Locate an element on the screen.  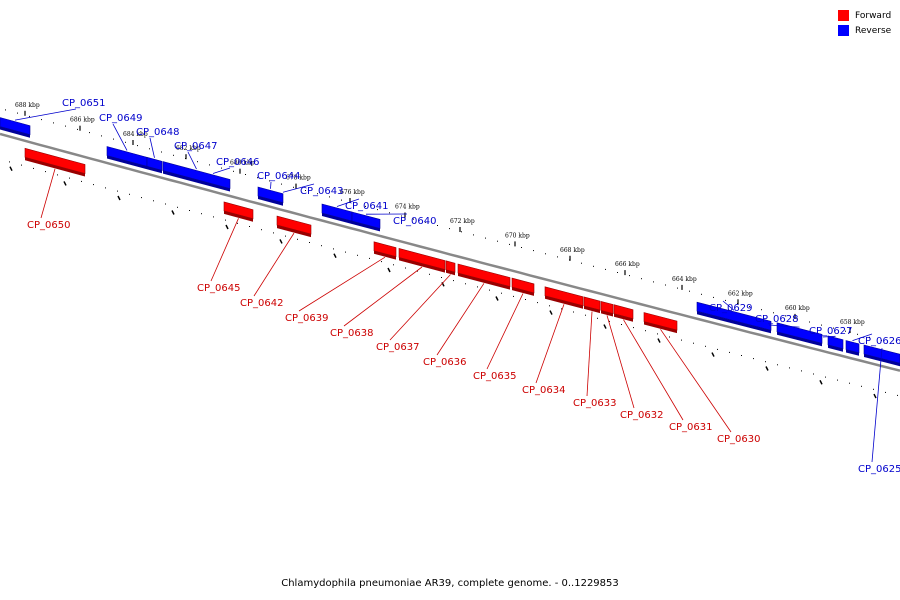
gene-label-cp-0647: CP_0647 is located at coordinates (195, 146).